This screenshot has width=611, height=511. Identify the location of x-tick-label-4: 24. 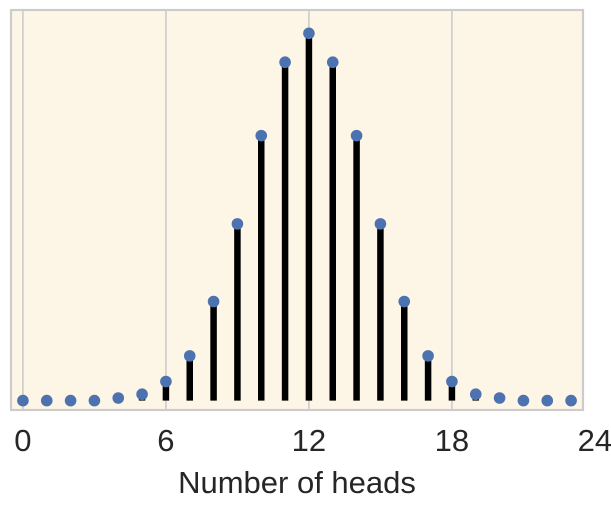
(594, 440).